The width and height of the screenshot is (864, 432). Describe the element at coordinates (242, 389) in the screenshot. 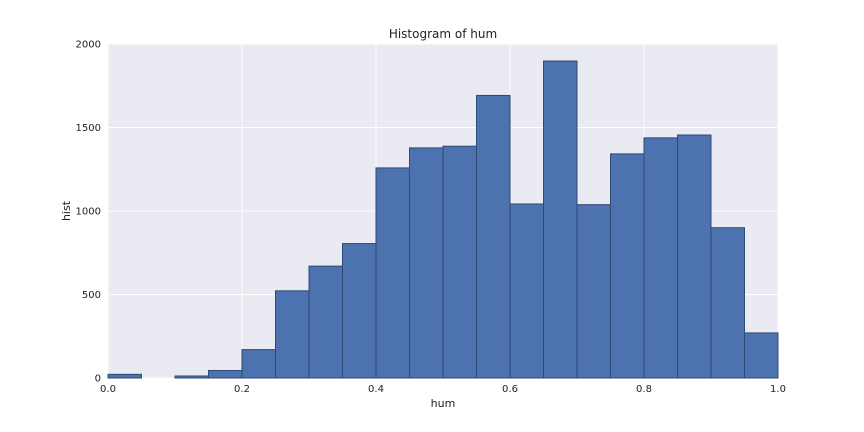

I see `x-tick-label: 0.2` at that location.